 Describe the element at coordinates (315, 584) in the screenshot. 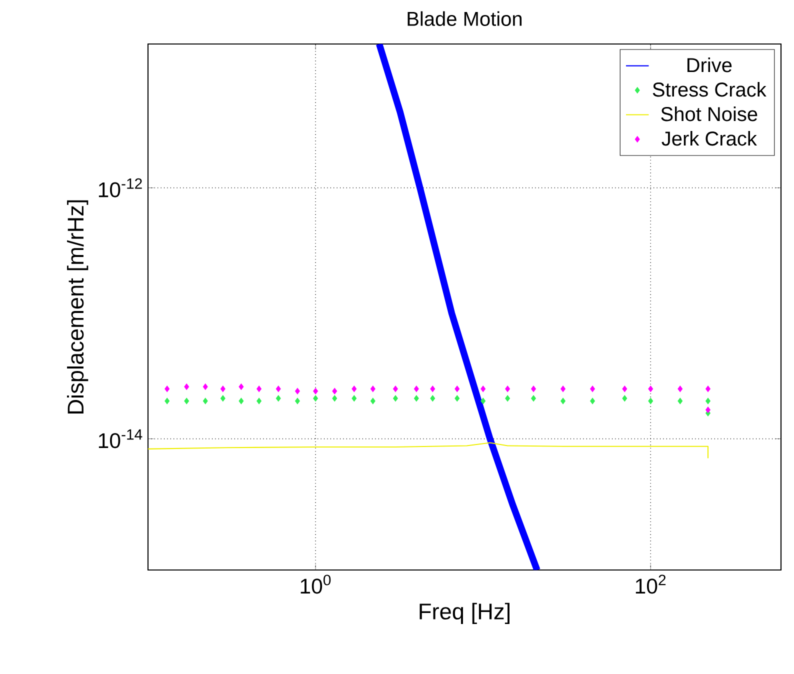

I see `x-tick-label: 10$^{0}$` at that location.